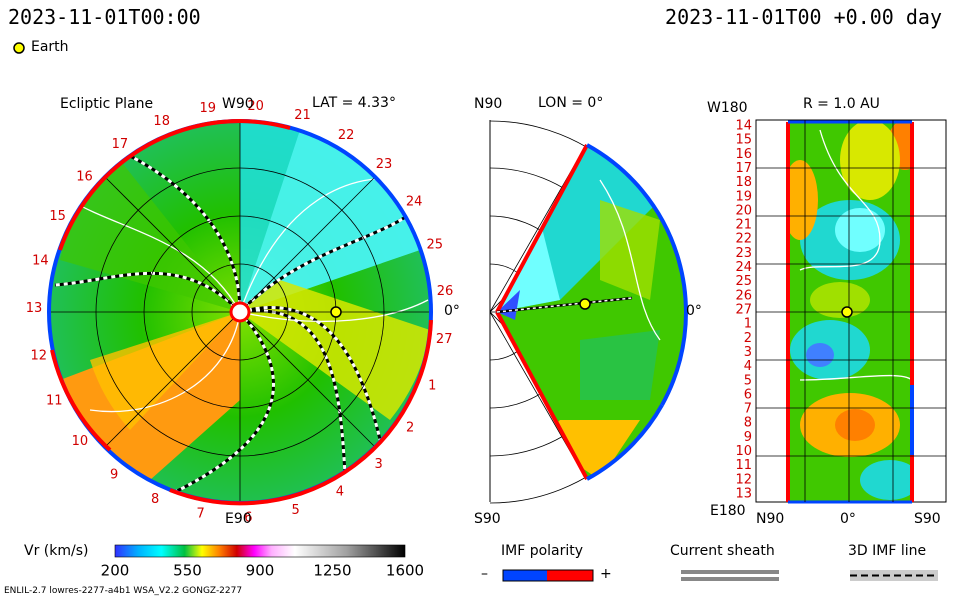  What do you see at coordinates (56, 551) in the screenshot?
I see `colorbar-label: Vr (km/s)` at bounding box center [56, 551].